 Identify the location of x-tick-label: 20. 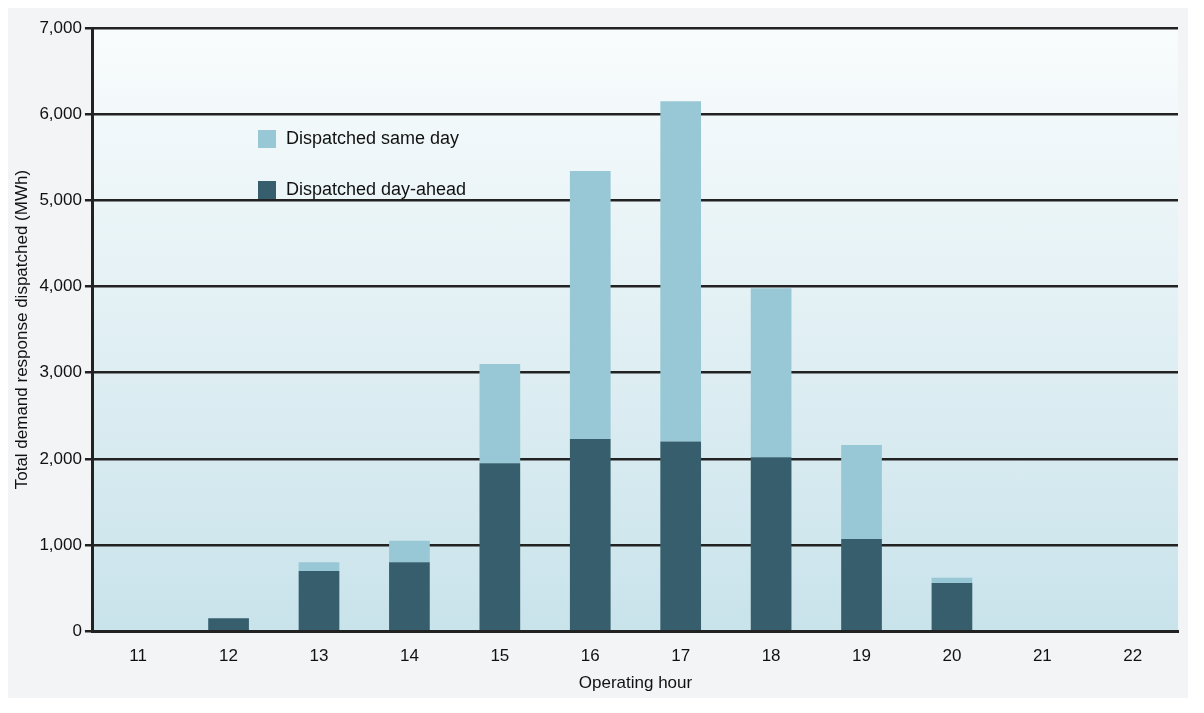
(952, 656).